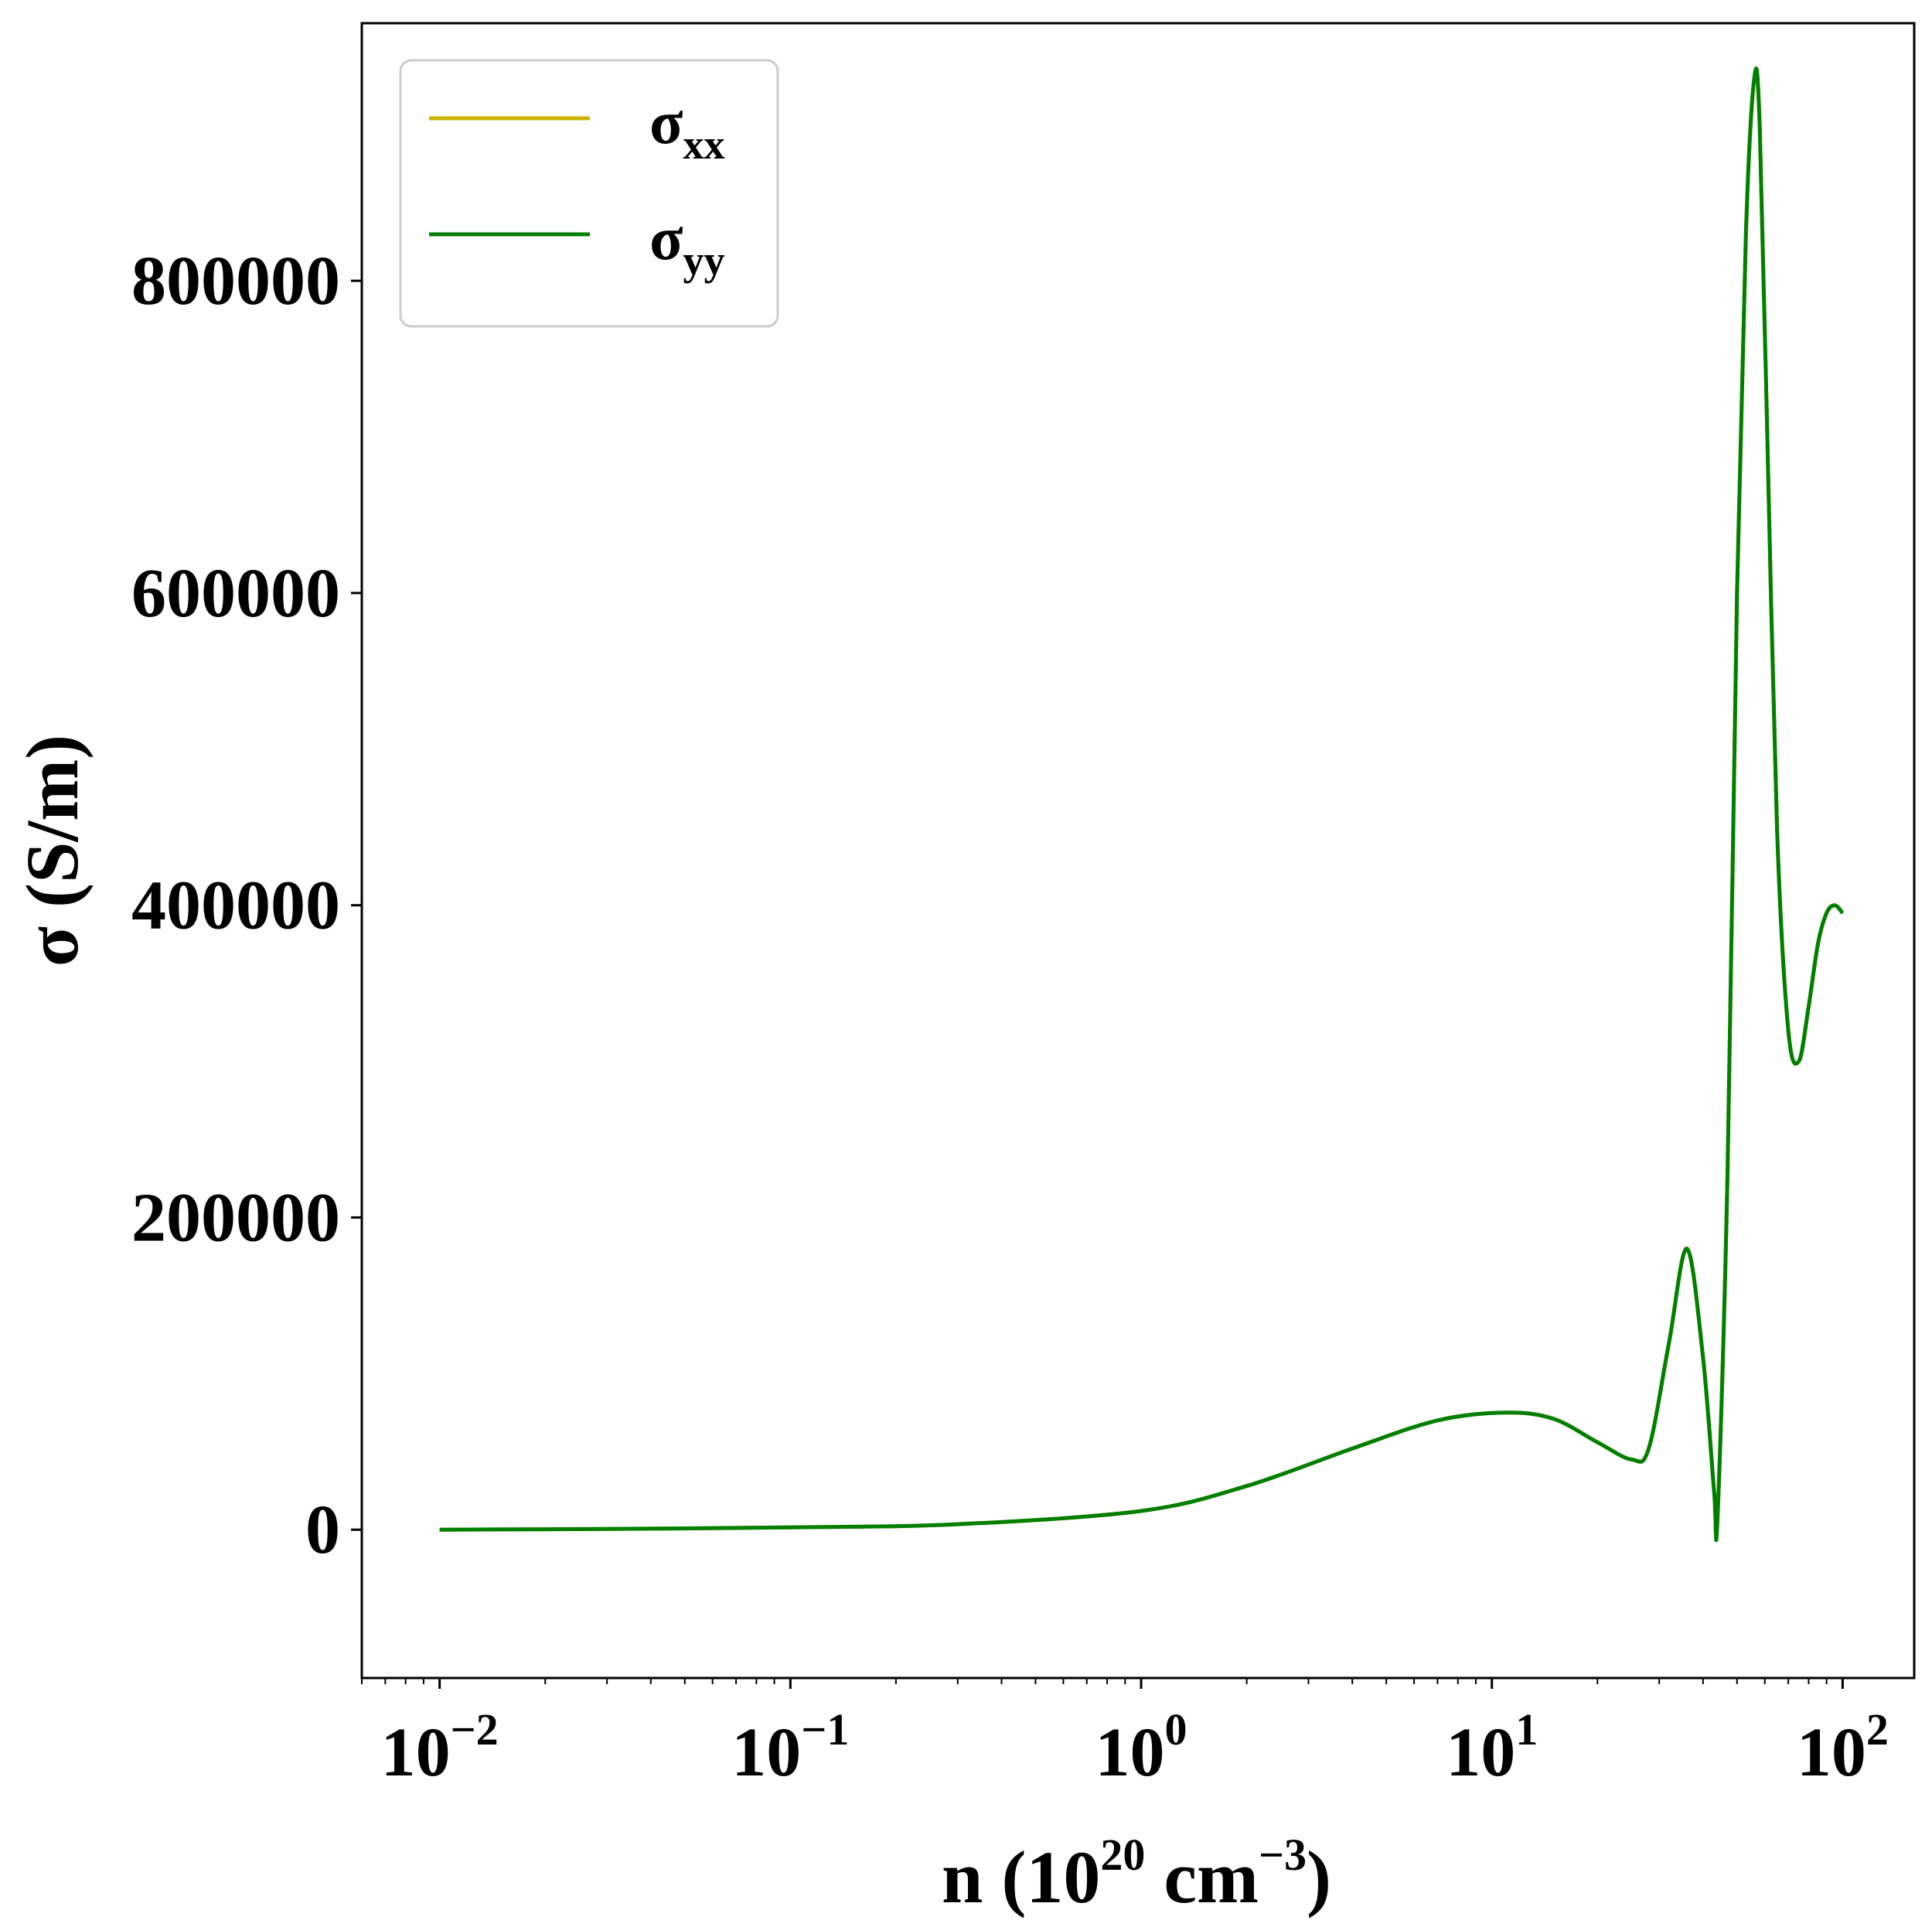 Image resolution: width=1932 pixels, height=1927 pixels. I want to click on legend-frame, so click(589, 193).